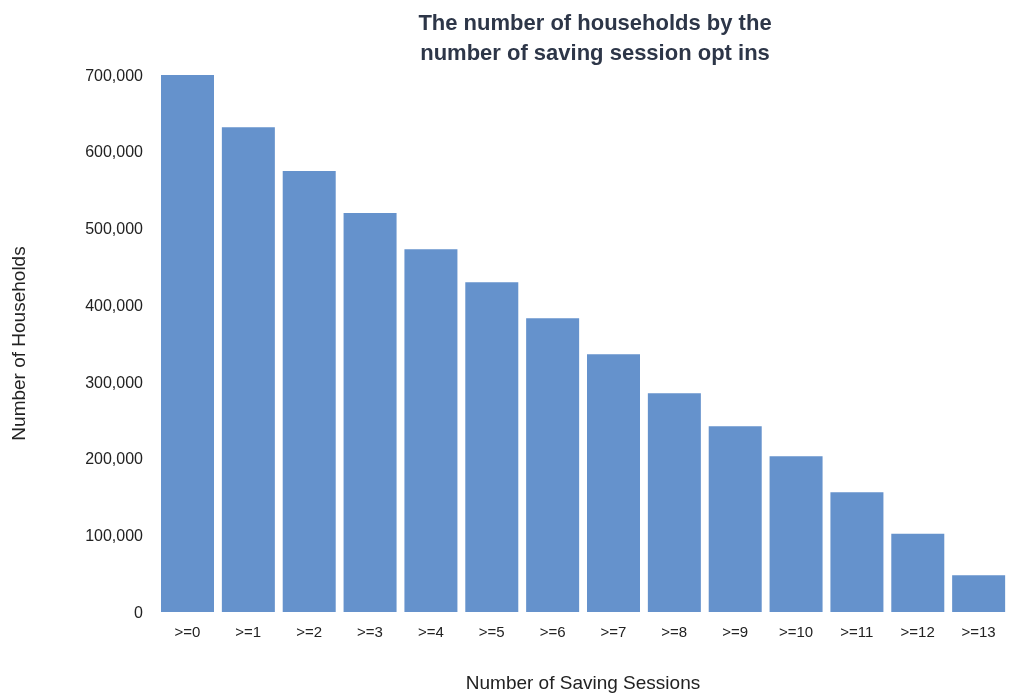  What do you see at coordinates (552, 631) in the screenshot?
I see `x-tick-label: >=6` at bounding box center [552, 631].